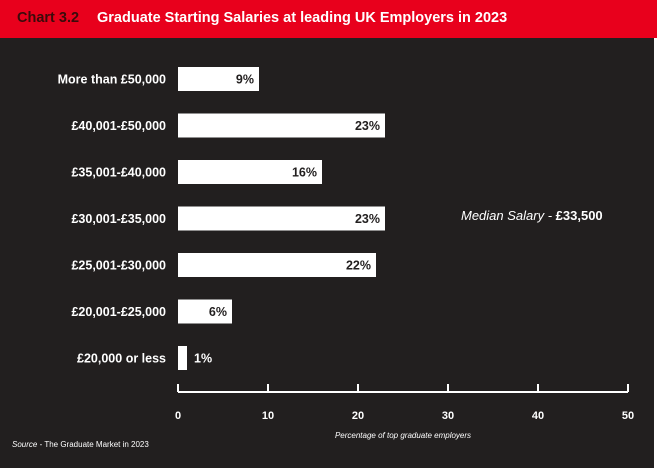 The image size is (657, 468). I want to click on data-label: 1%, so click(203, 359).